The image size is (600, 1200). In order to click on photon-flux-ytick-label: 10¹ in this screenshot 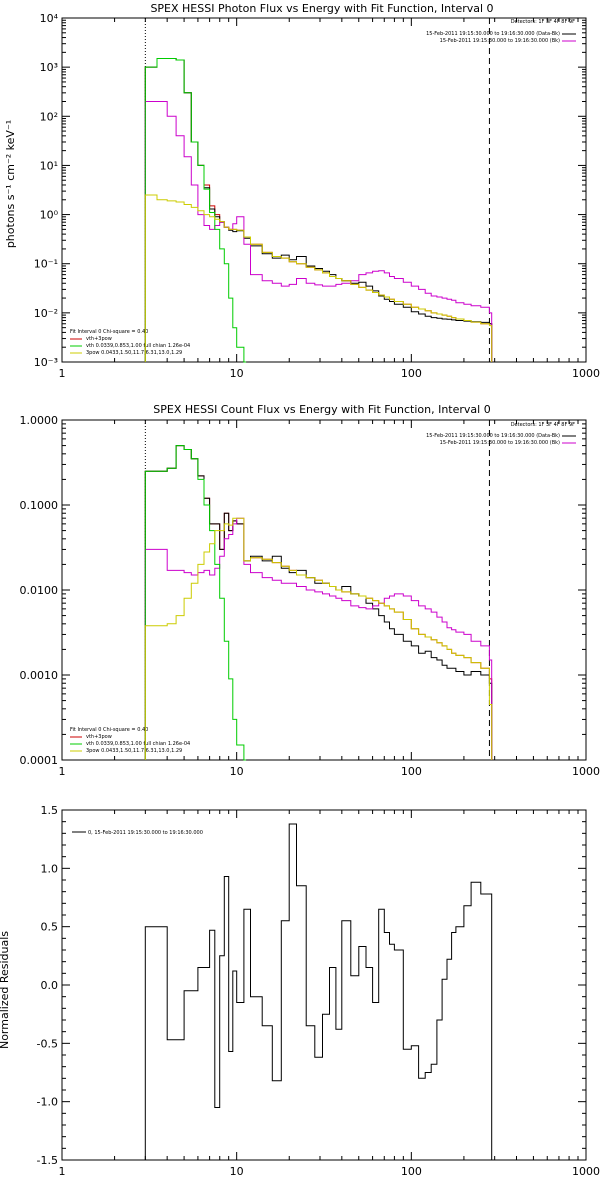, I will do `click(49, 165)`.